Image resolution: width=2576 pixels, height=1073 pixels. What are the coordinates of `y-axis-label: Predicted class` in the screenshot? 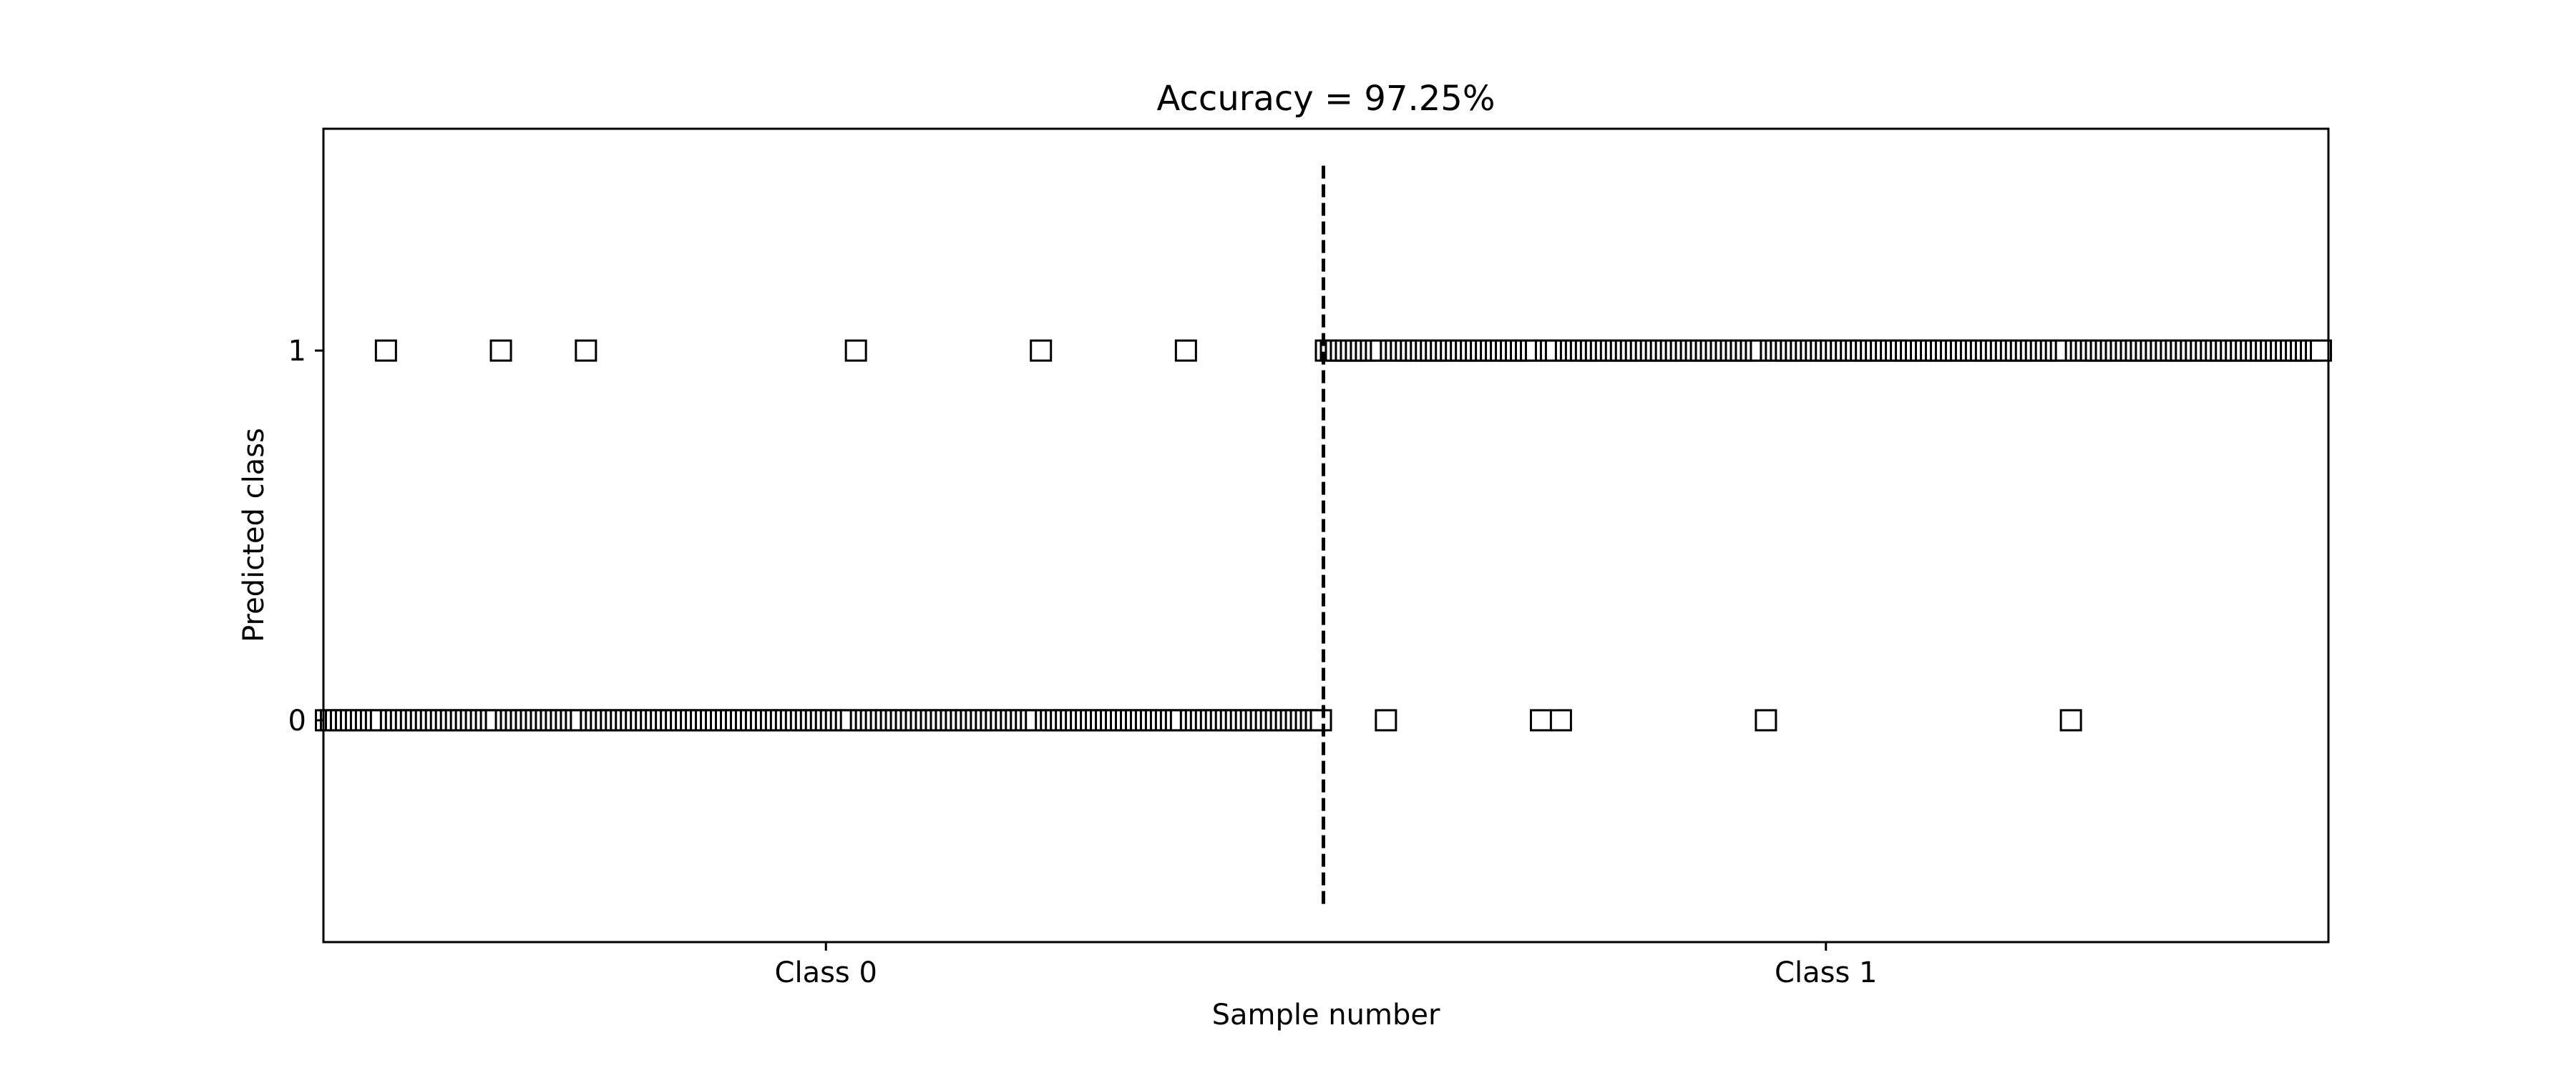 It's located at (254, 535).